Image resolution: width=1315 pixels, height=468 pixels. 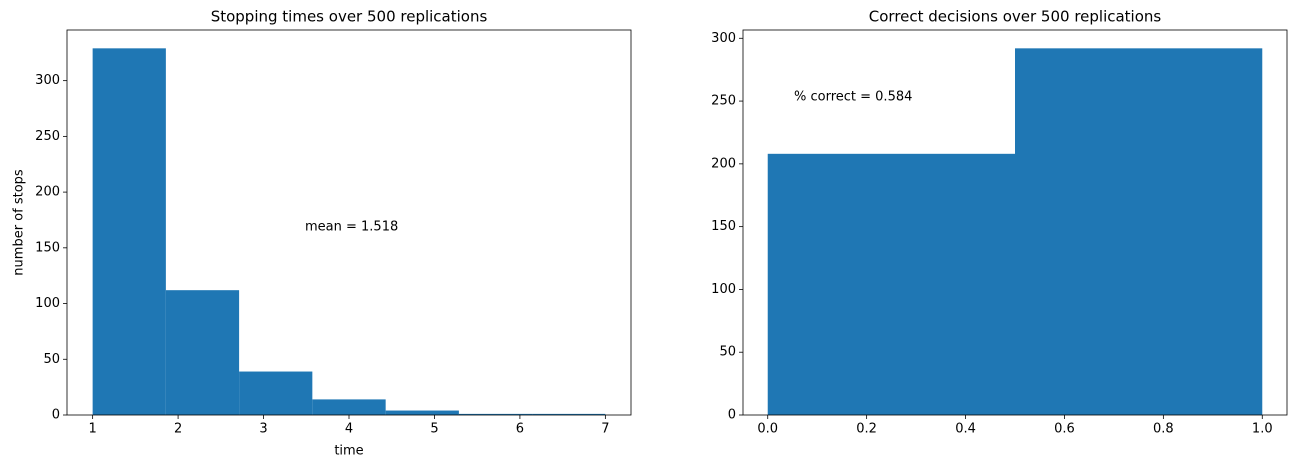 What do you see at coordinates (348, 451) in the screenshot?
I see `x-axis-label: time` at bounding box center [348, 451].